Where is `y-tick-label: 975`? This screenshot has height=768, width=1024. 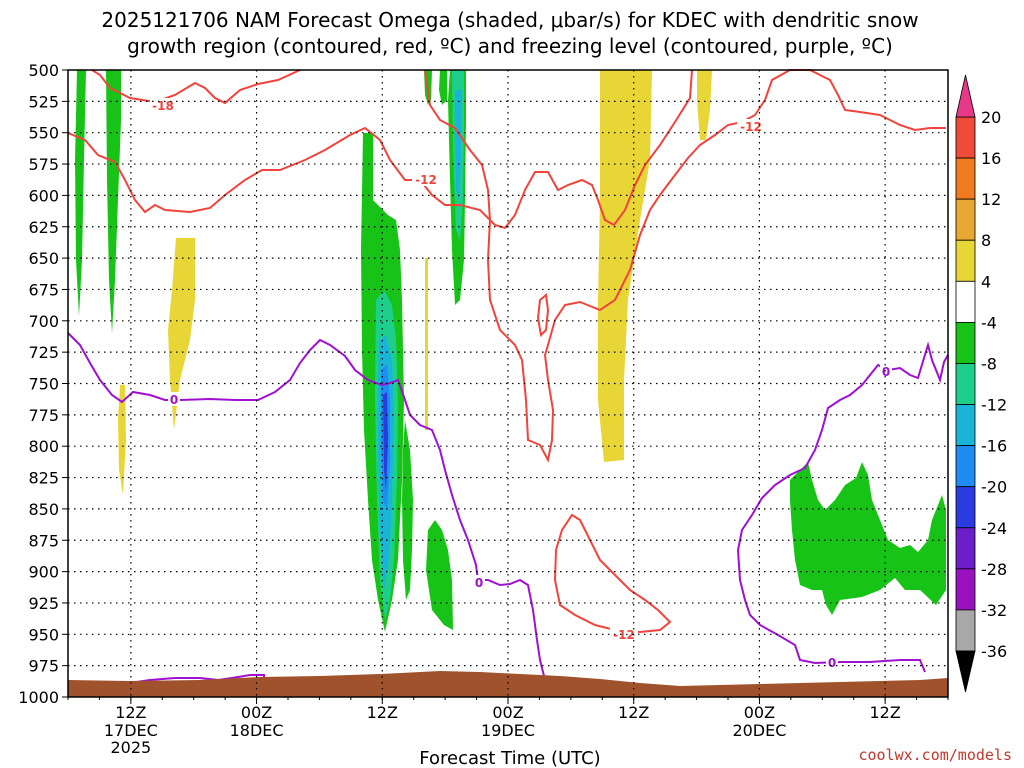 y-tick-label: 975 is located at coordinates (43, 666).